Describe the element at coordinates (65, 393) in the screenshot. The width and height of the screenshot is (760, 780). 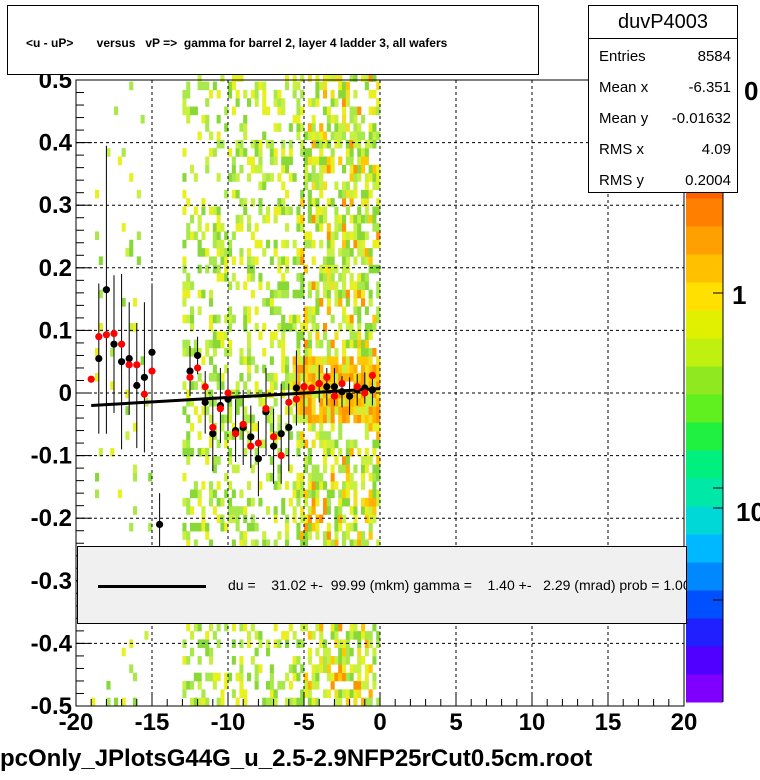
I see `y-tick-label: 0` at that location.